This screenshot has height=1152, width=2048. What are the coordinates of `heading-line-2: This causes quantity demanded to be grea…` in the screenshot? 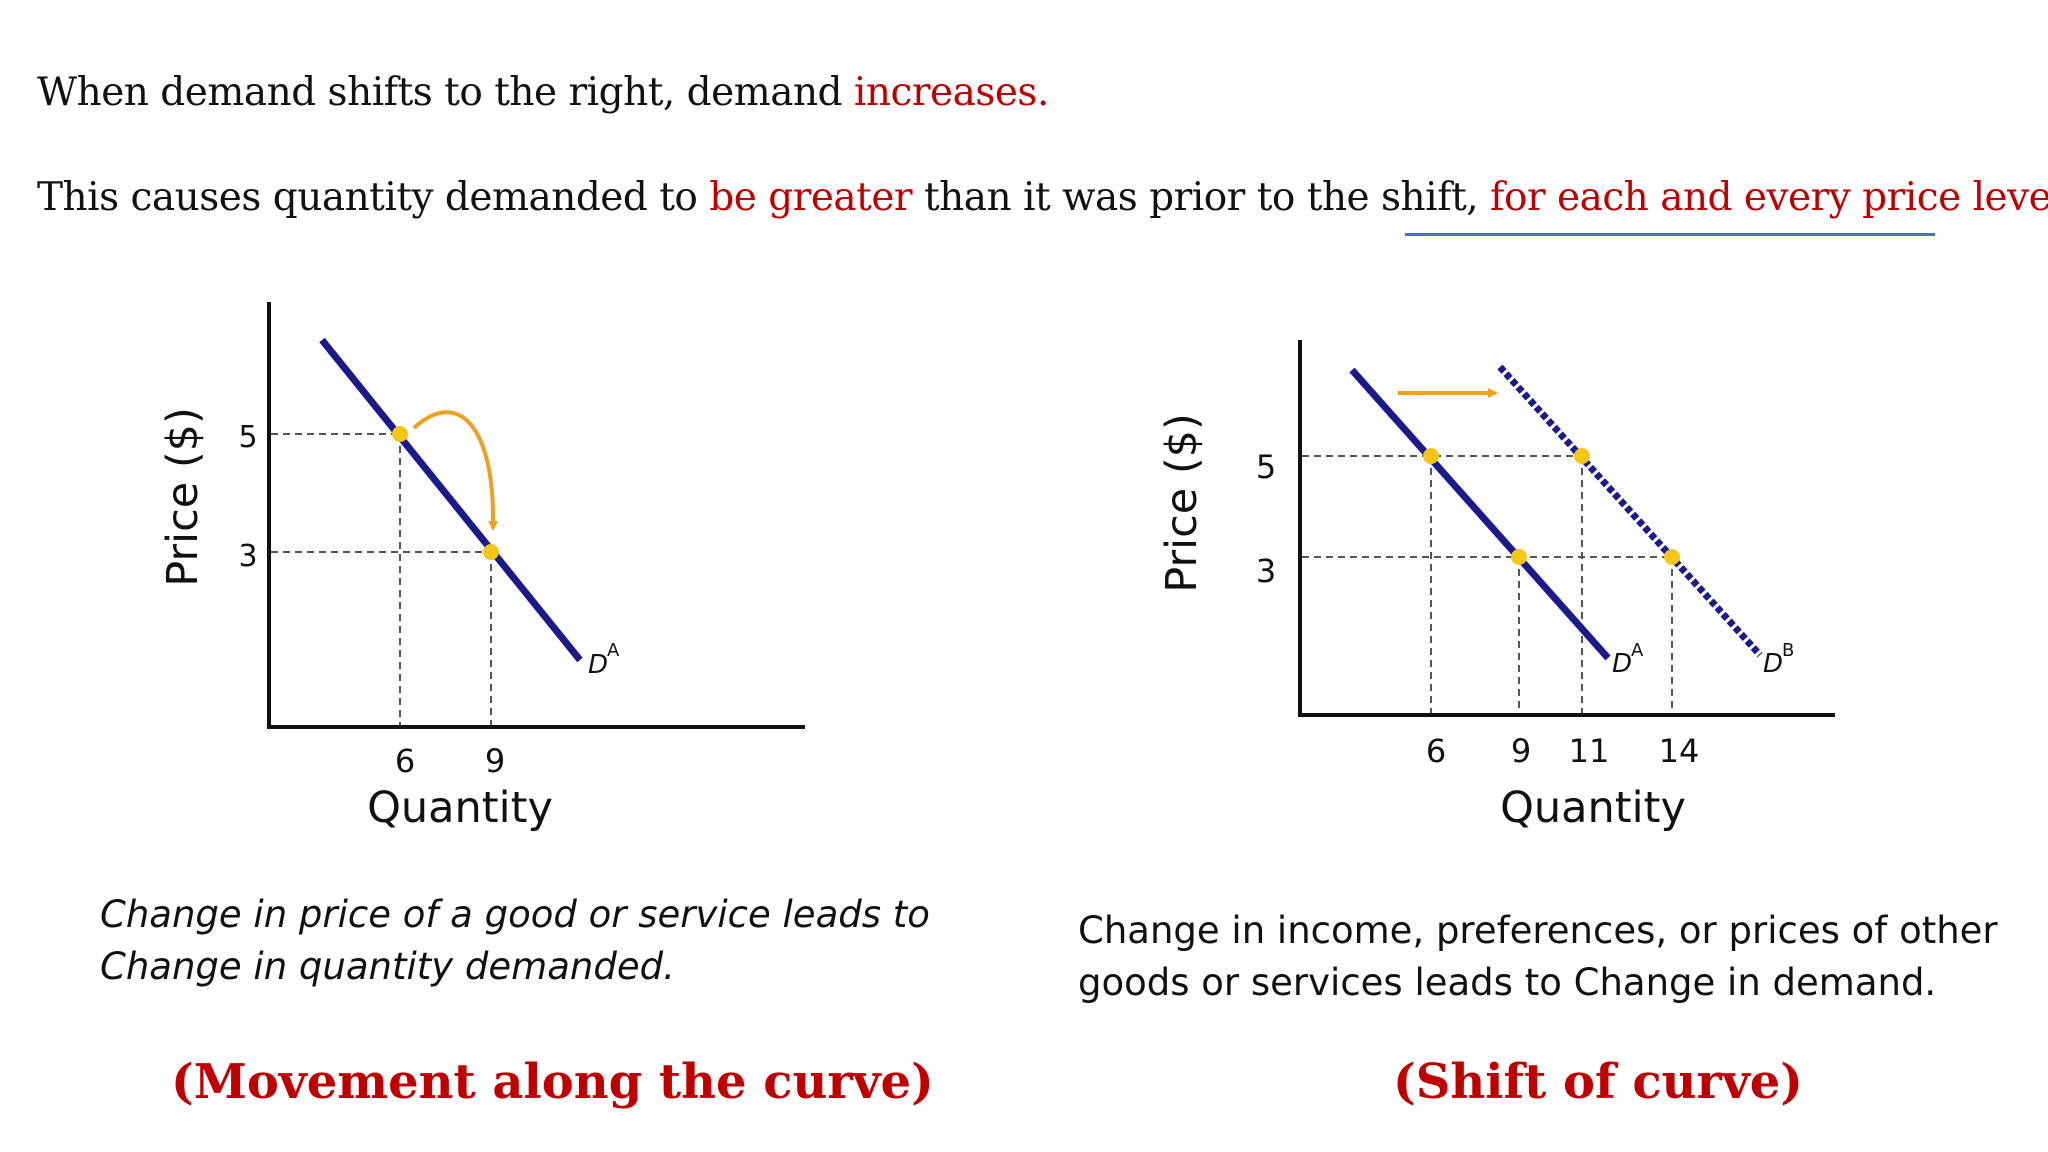 It's located at (1042, 197).